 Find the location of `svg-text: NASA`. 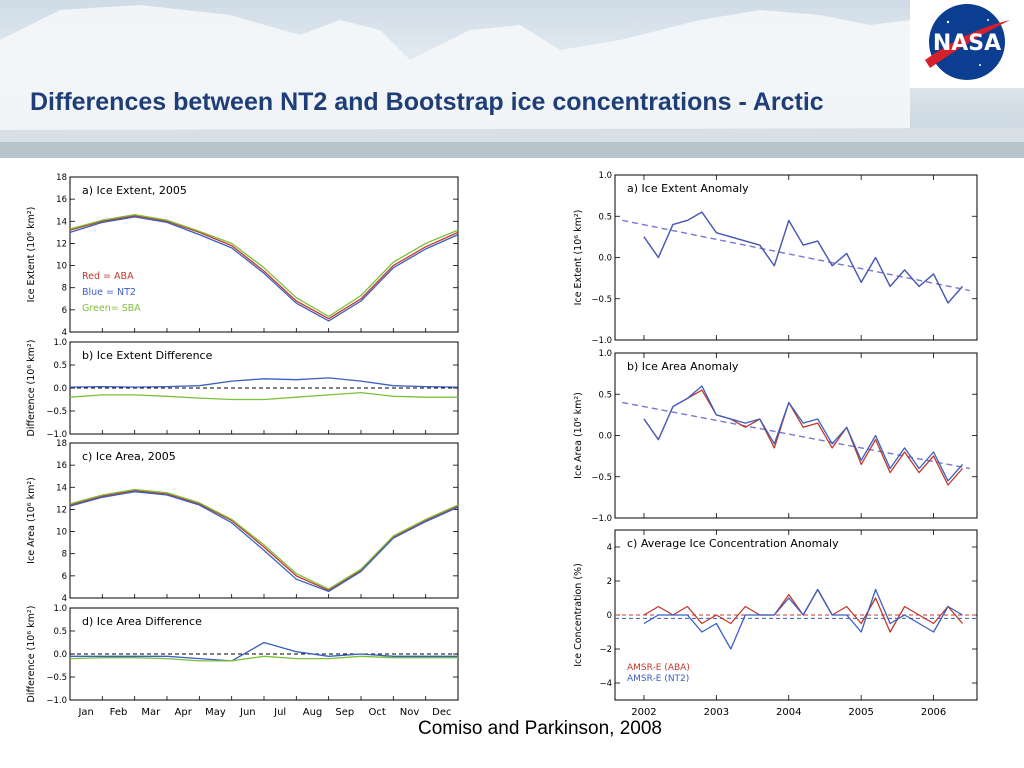

svg-text: NASA is located at coordinates (967, 43).